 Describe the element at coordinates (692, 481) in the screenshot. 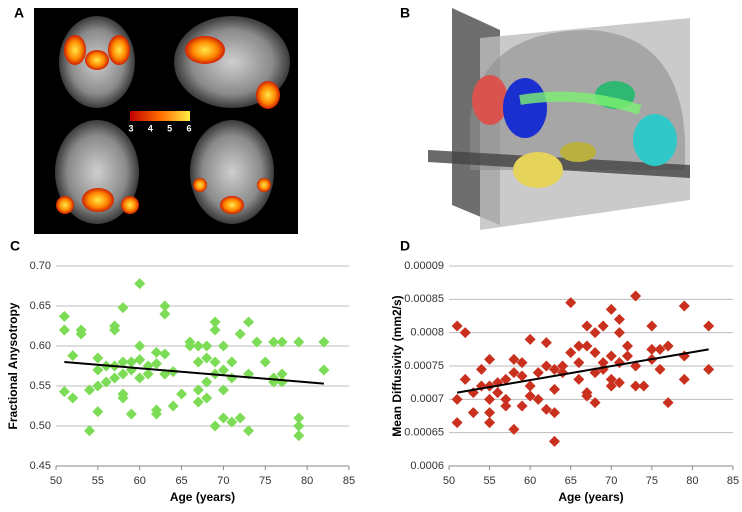

I see `x-tick-label: 80` at that location.